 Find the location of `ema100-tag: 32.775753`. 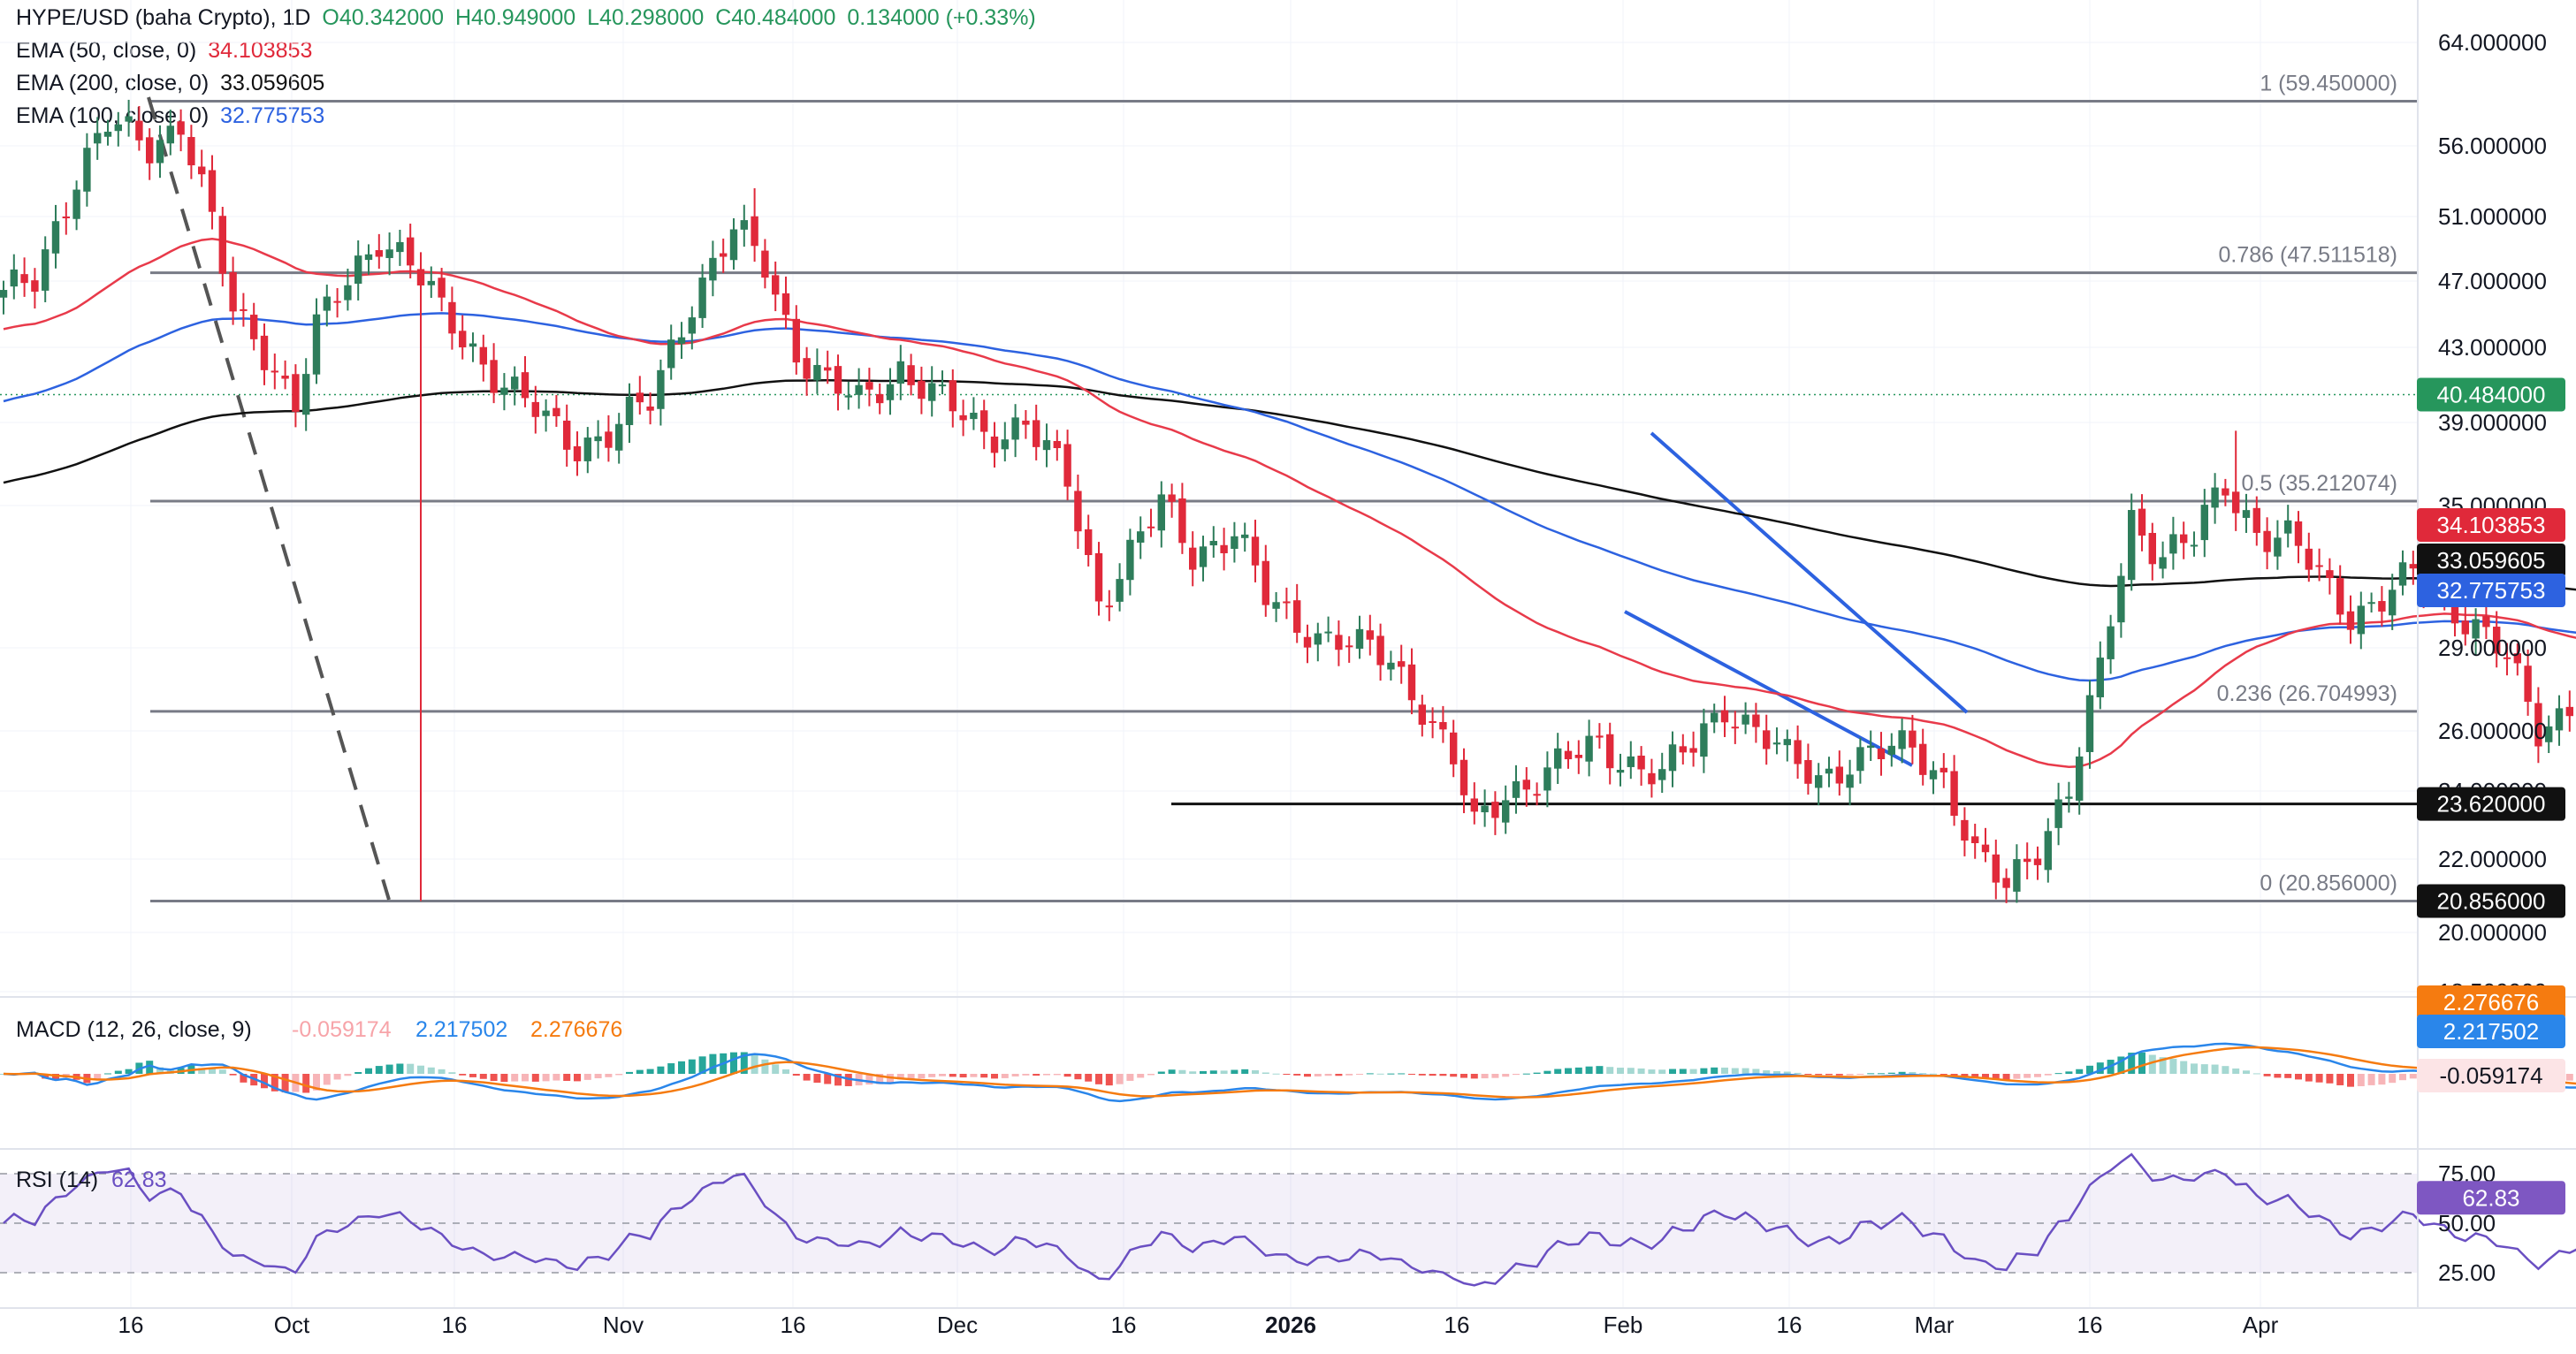

ema100-tag: 32.775753 is located at coordinates (2491, 591).